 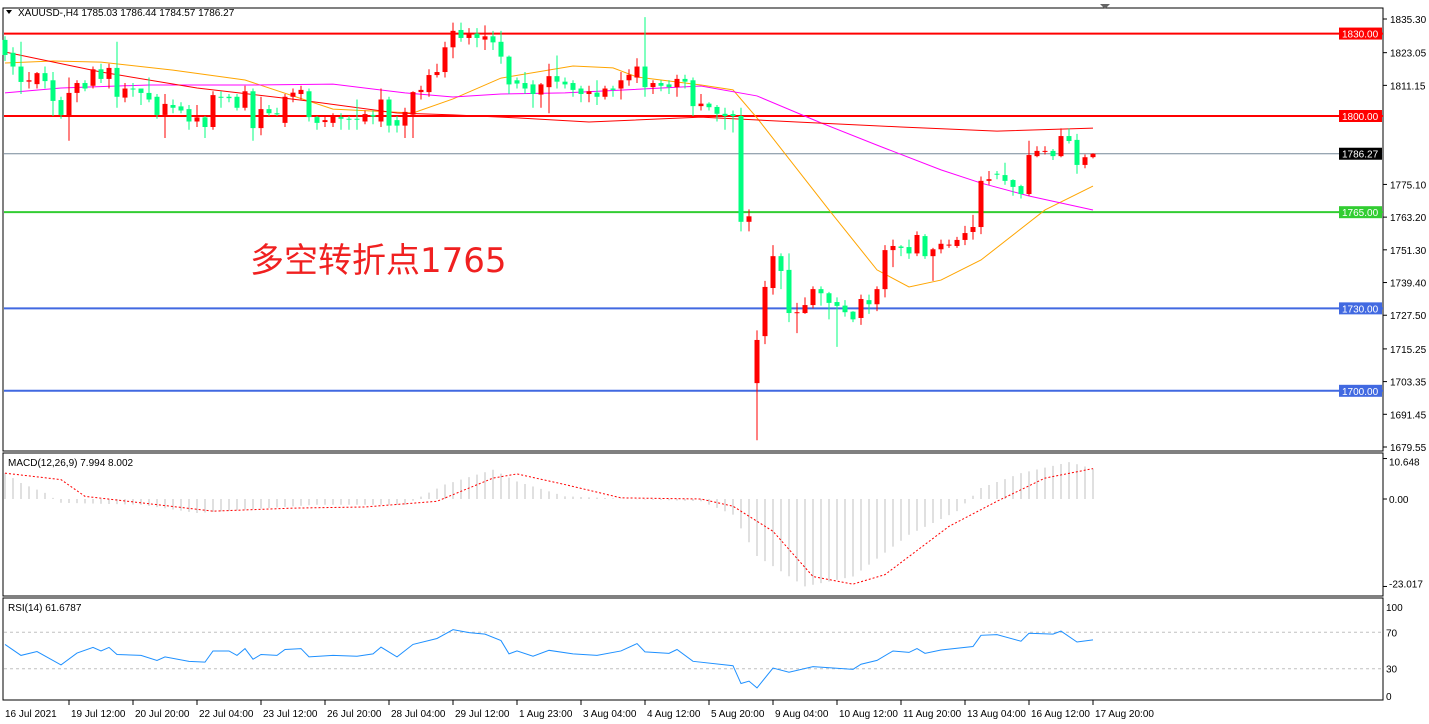 What do you see at coordinates (1124, 714) in the screenshot?
I see `time-tick-label: 17 Aug 20:00` at bounding box center [1124, 714].